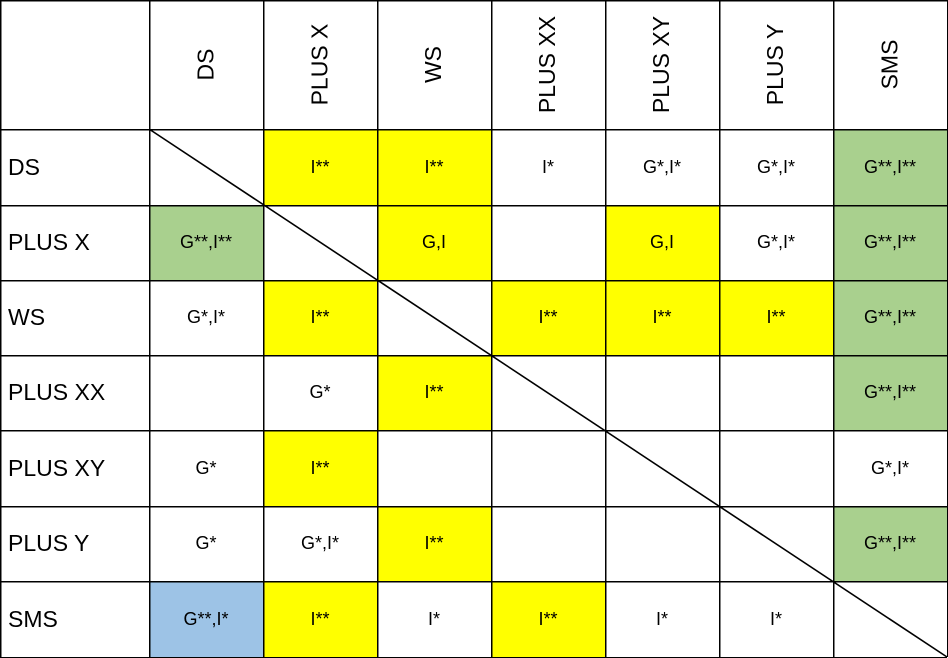 The height and width of the screenshot is (658, 948). Describe the element at coordinates (434, 543) in the screenshot. I see `cell-plus-y-vs-ws: I**` at that location.